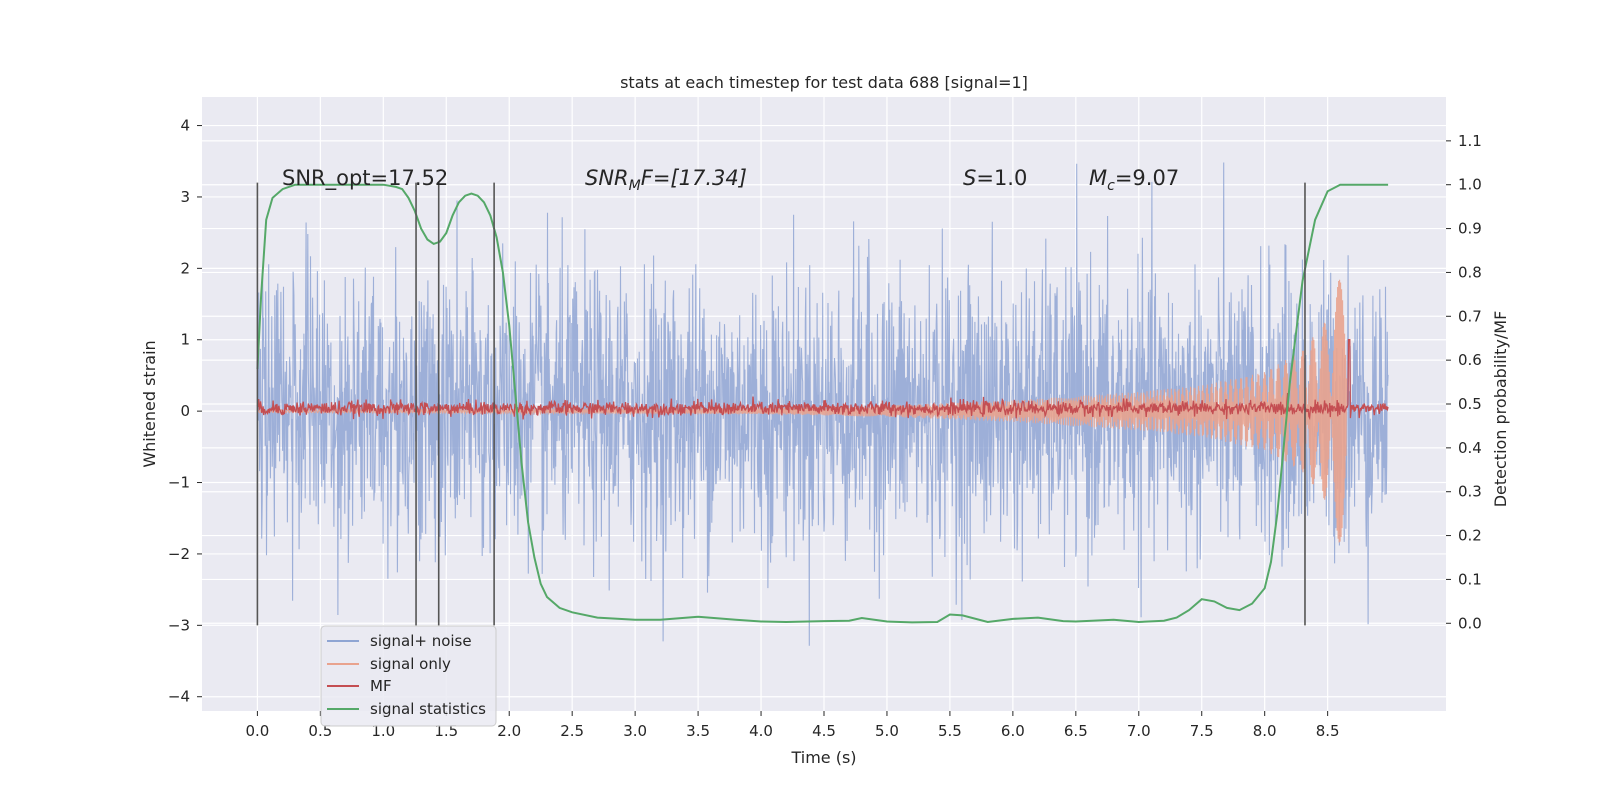 The width and height of the screenshot is (1600, 800). What do you see at coordinates (887, 731) in the screenshot?
I see `x-tick-label: 5.0` at bounding box center [887, 731].